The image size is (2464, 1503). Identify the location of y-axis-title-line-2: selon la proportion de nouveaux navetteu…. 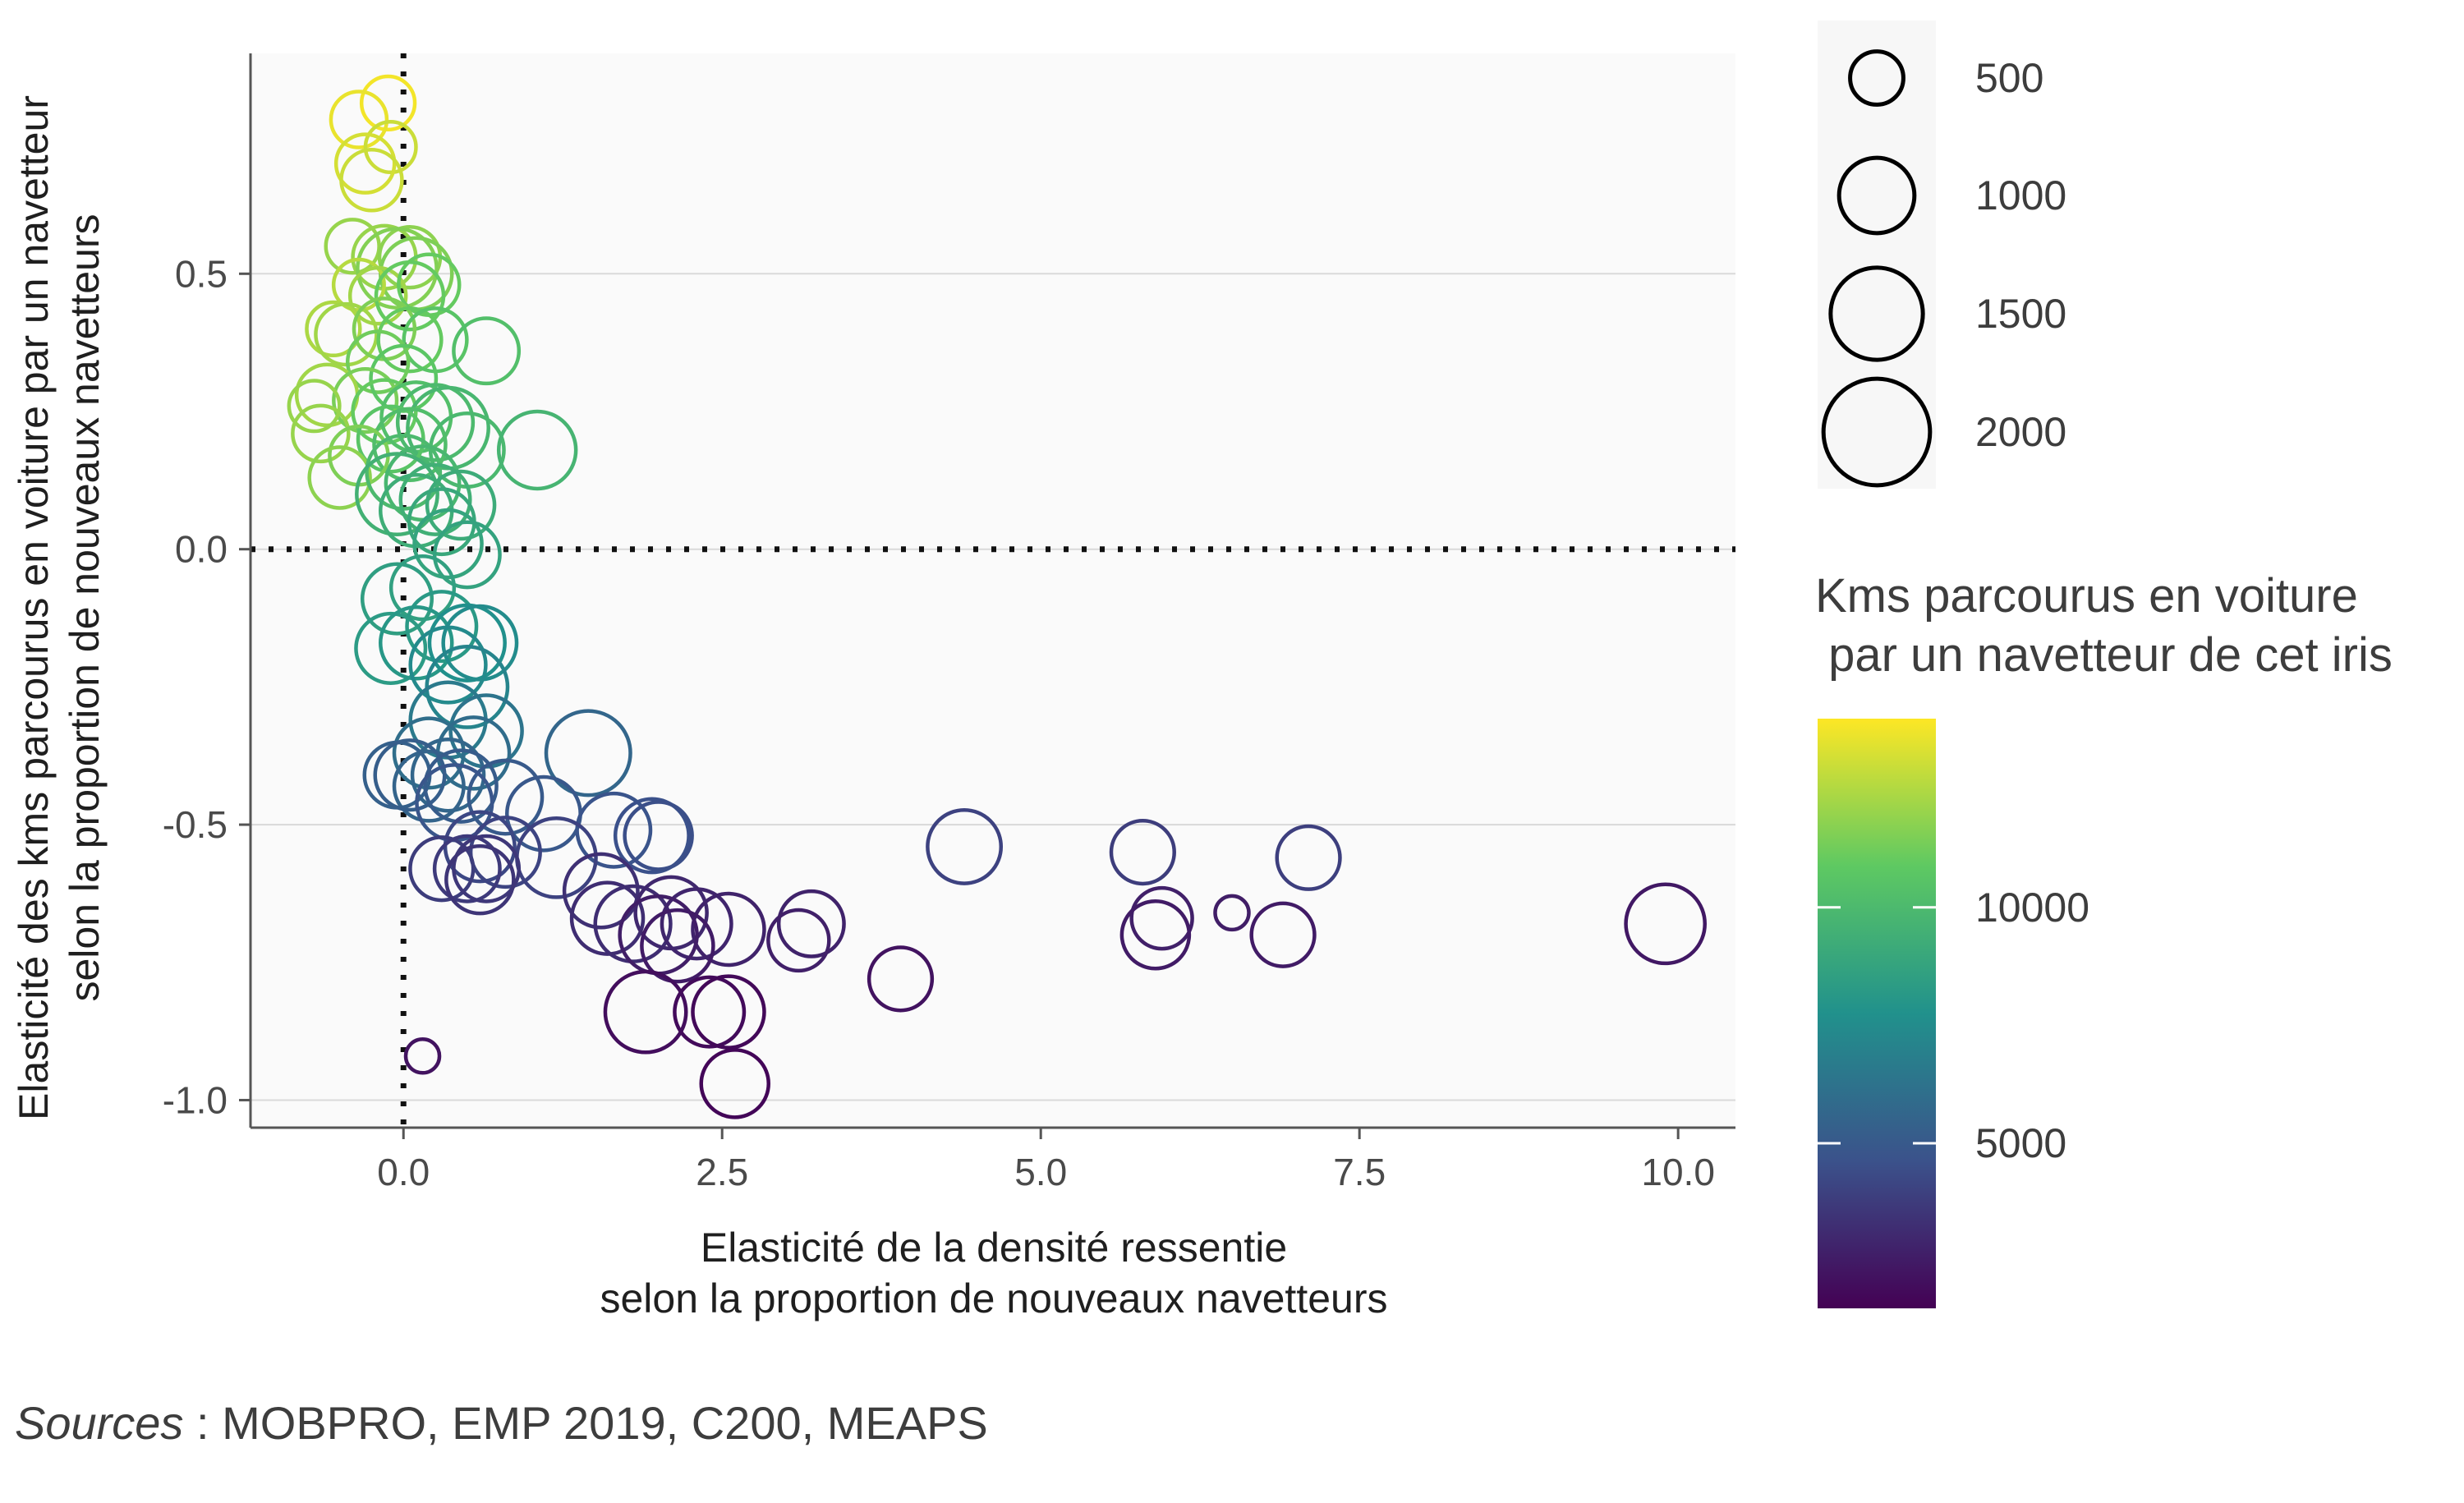
(85, 608).